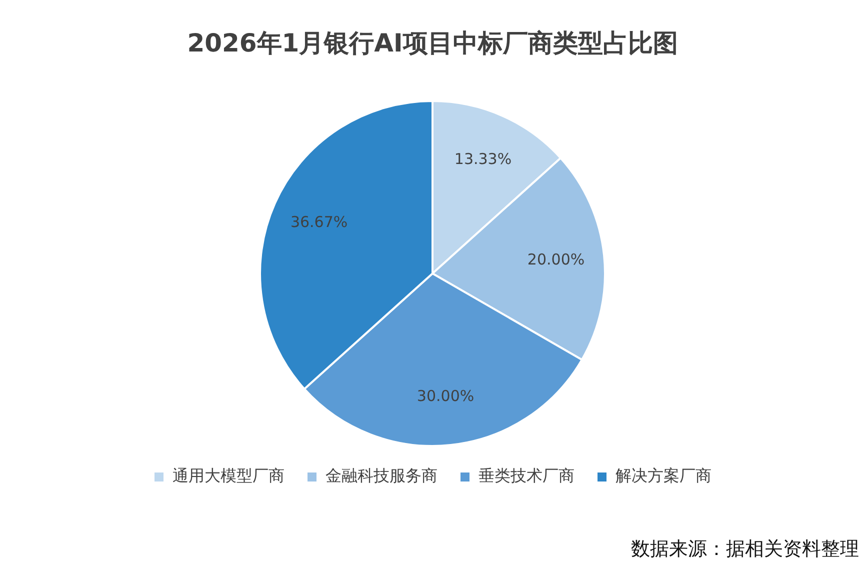 This screenshot has width=865, height=584. What do you see at coordinates (526, 476) in the screenshot?
I see `legend-label: 垂类技术厂商` at bounding box center [526, 476].